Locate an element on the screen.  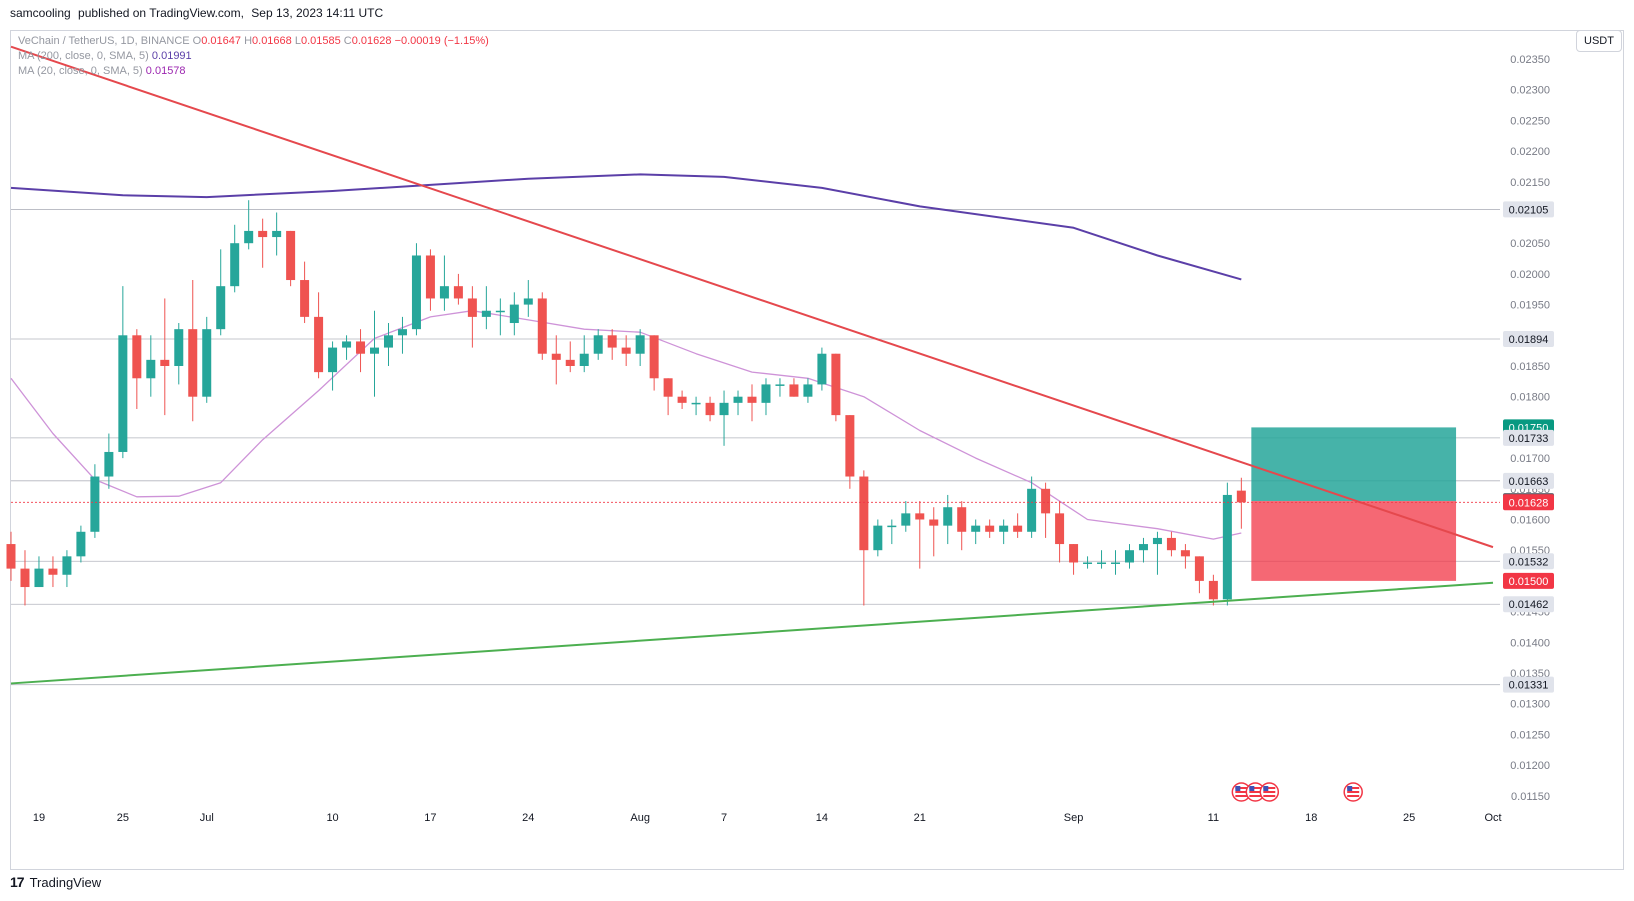
ma200-line is located at coordinates (626, 227).